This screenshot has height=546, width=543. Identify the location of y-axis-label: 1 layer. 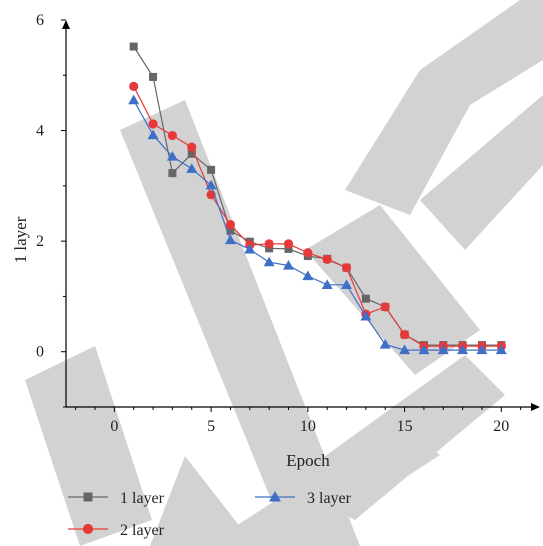
(20, 239).